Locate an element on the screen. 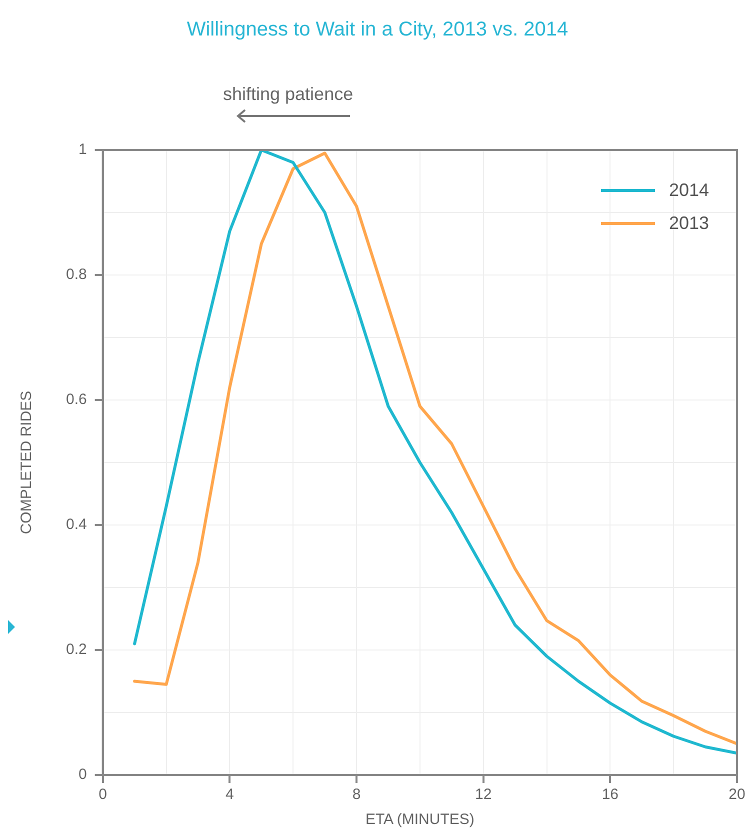  x-tick-label: 16 is located at coordinates (610, 795).